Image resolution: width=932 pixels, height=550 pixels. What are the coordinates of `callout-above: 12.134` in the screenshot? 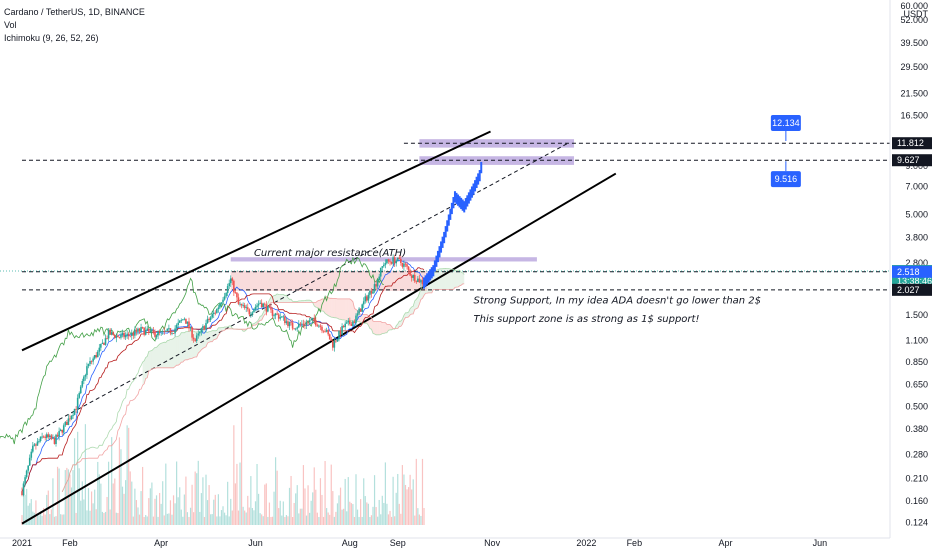 It's located at (785, 127).